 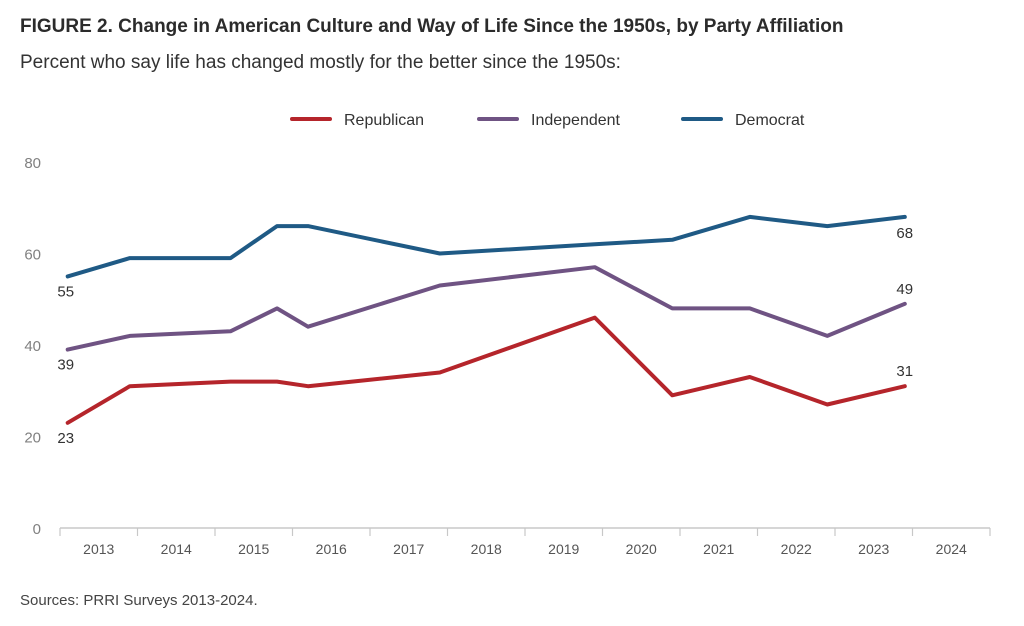 I want to click on data-label: 23, so click(x=65, y=438).